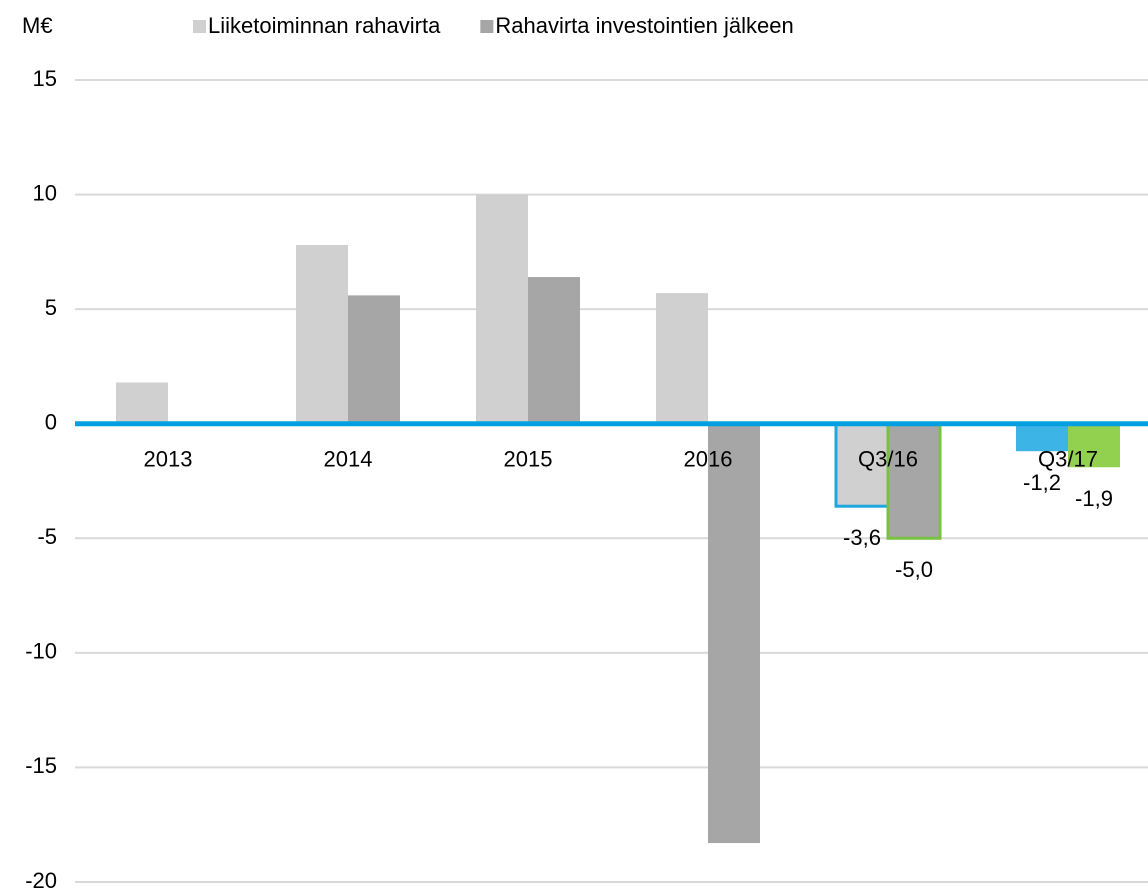 This screenshot has height=896, width=1148. I want to click on value-label: -5,0, so click(914, 569).